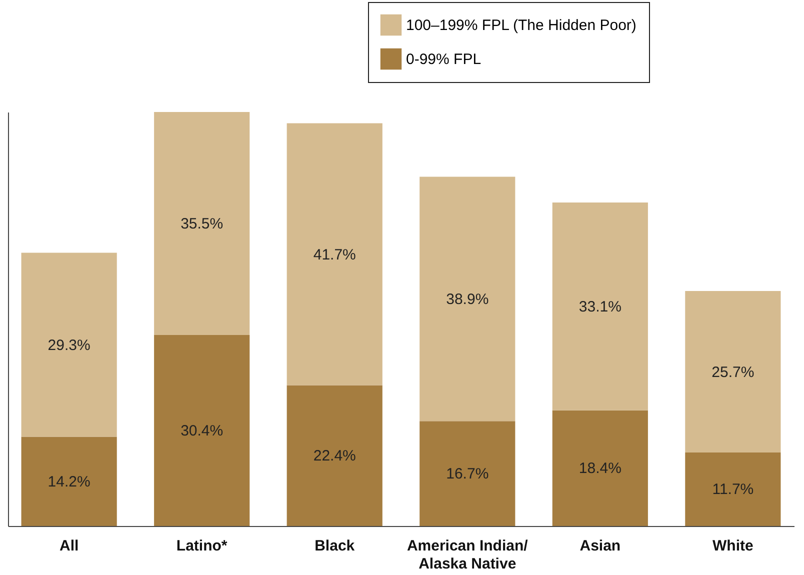 Image resolution: width=804 pixels, height=575 pixels. I want to click on data-label: 16.7%, so click(467, 474).